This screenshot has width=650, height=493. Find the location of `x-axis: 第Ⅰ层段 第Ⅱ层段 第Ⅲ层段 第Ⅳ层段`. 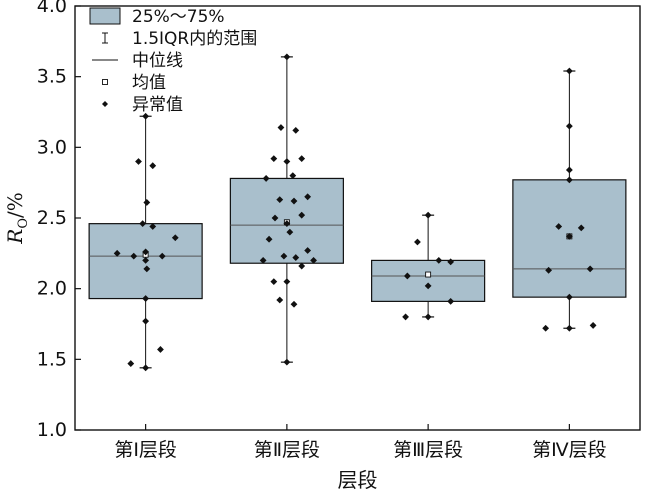

x-axis: 第Ⅰ层段 第Ⅱ层段 第Ⅲ层段 第Ⅳ层段 is located at coordinates (360, 442).